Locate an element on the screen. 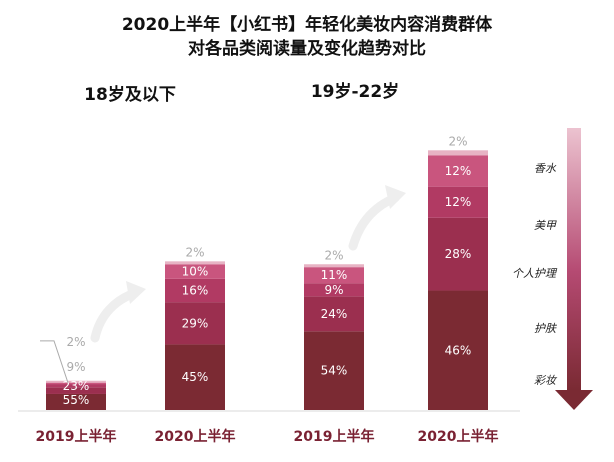 The height and width of the screenshot is (462, 614). data-label-个人护理: 9% is located at coordinates (333, 290).